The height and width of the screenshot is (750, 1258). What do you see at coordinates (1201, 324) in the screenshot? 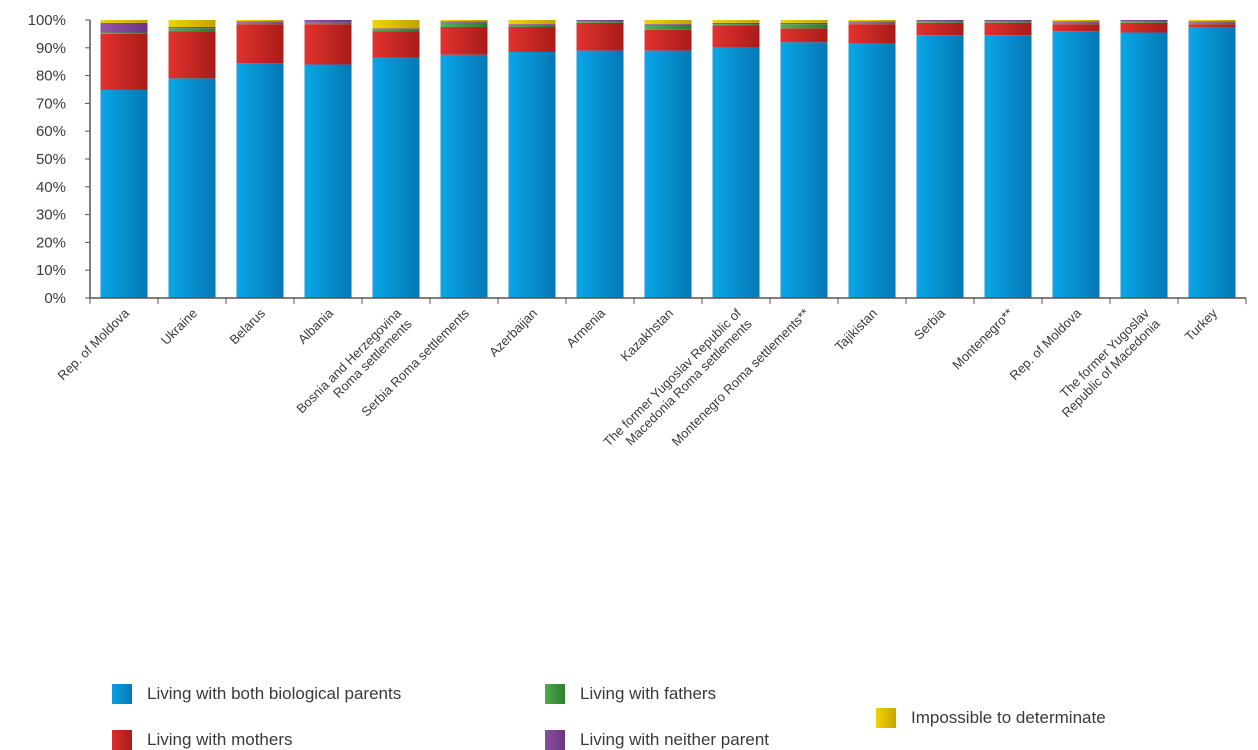
I see `x-tick-label: Turkey` at bounding box center [1201, 324].